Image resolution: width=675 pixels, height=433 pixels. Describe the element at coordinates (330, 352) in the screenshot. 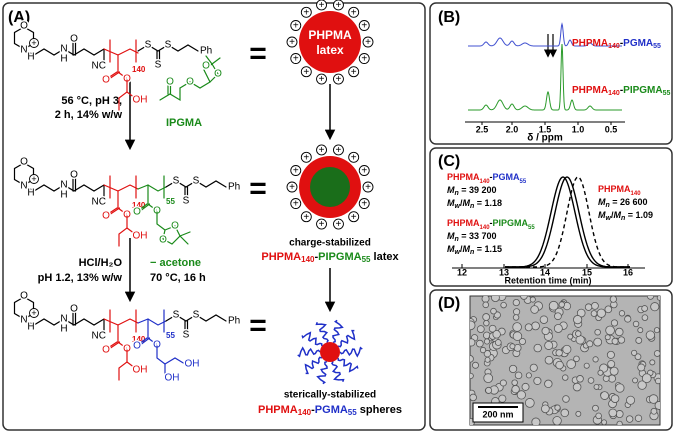

I see `core` at that location.